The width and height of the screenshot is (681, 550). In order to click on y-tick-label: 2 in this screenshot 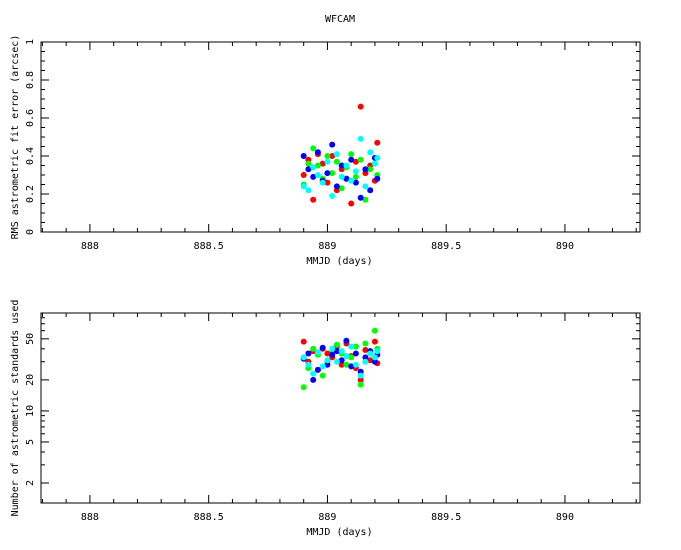, I will do `click(30, 483)`.